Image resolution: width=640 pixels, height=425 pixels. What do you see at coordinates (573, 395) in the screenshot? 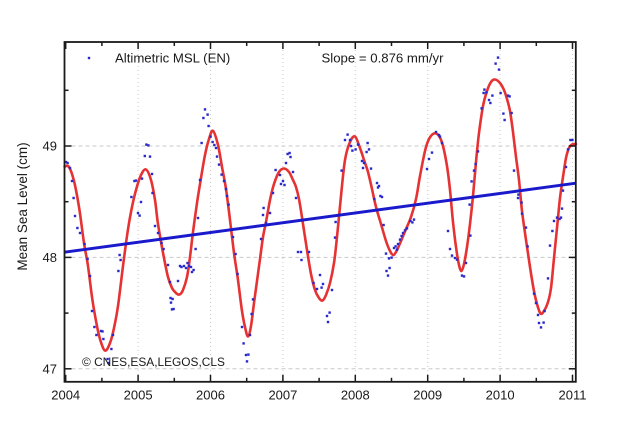
I see `svg-text: 2011` at bounding box center [573, 395].